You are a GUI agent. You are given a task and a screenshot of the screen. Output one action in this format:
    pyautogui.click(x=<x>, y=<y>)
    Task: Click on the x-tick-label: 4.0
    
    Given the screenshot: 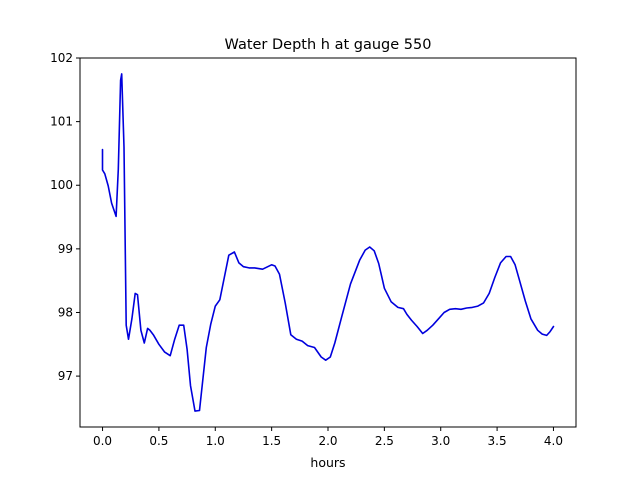 What is the action you would take?
    pyautogui.click(x=553, y=441)
    